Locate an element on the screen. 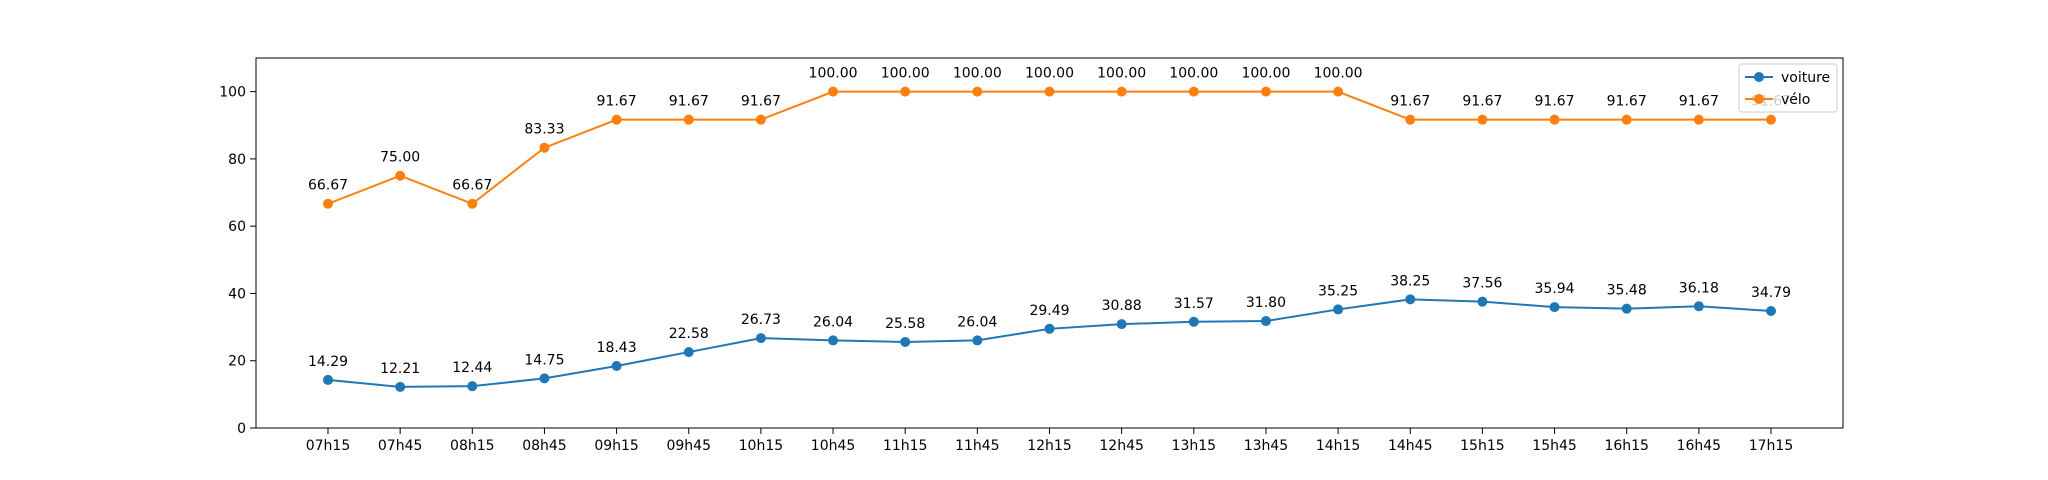 Image resolution: width=2048 pixels, height=480 pixels. x-tick-label: 14h45 is located at coordinates (1410, 446).